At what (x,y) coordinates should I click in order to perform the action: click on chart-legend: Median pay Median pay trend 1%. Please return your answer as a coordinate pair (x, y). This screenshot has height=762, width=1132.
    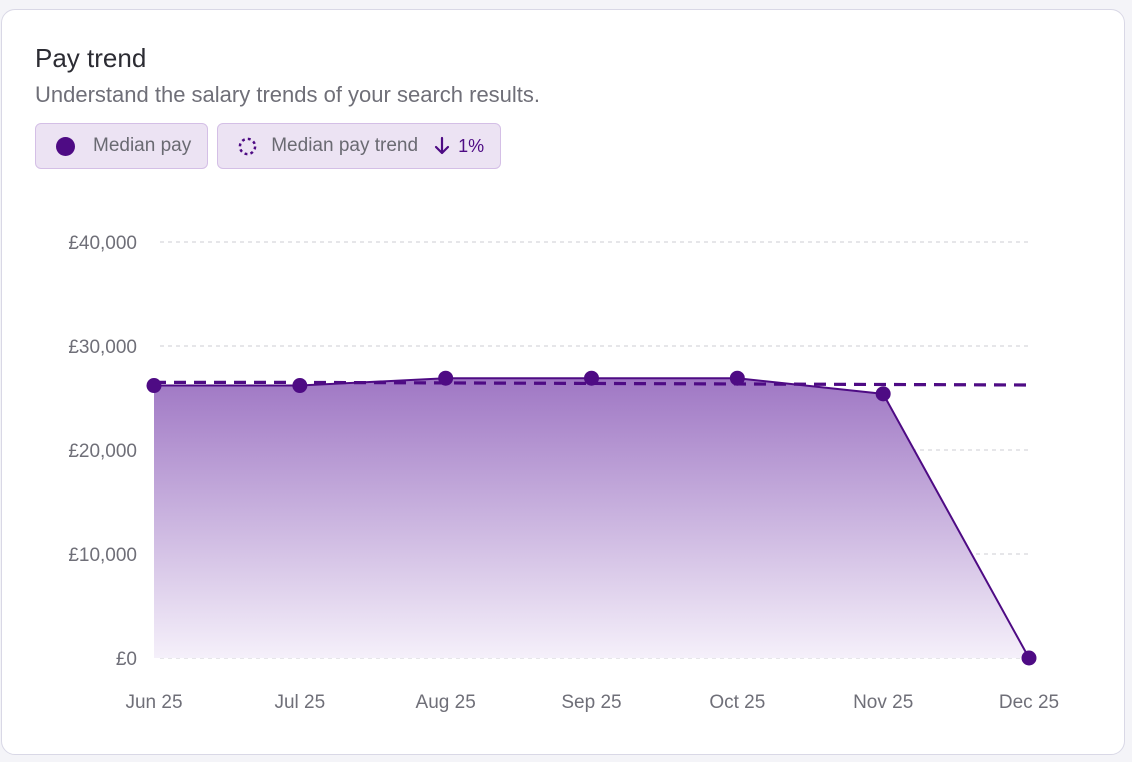
    Looking at the image, I should click on (268, 146).